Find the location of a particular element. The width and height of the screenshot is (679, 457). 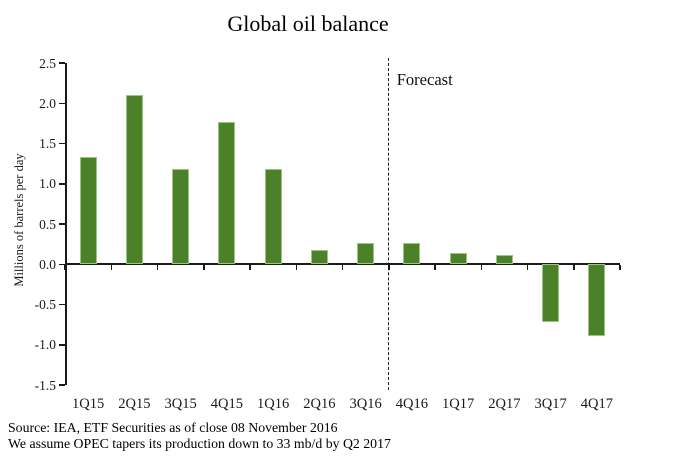

bar-3Q16 is located at coordinates (366, 253).